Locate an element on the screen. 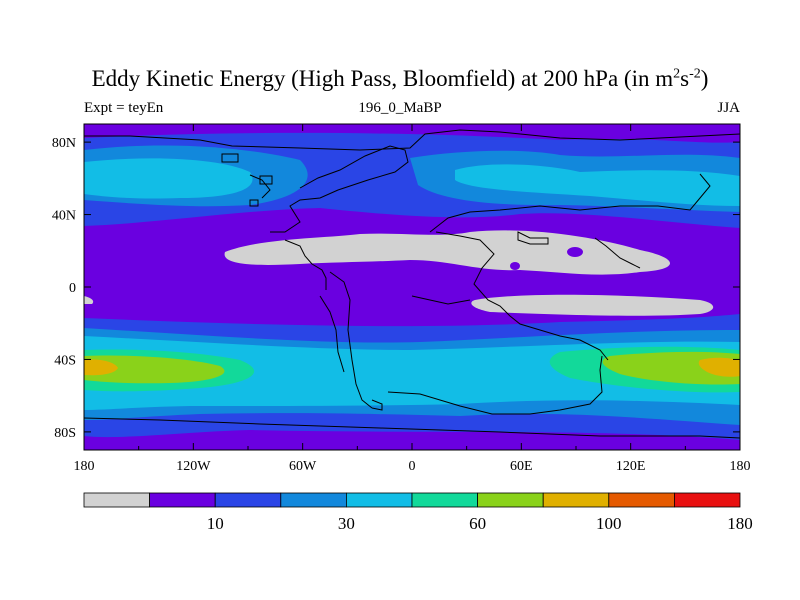 The height and width of the screenshot is (600, 800). run-label: 196_0_MaBP is located at coordinates (400, 108).